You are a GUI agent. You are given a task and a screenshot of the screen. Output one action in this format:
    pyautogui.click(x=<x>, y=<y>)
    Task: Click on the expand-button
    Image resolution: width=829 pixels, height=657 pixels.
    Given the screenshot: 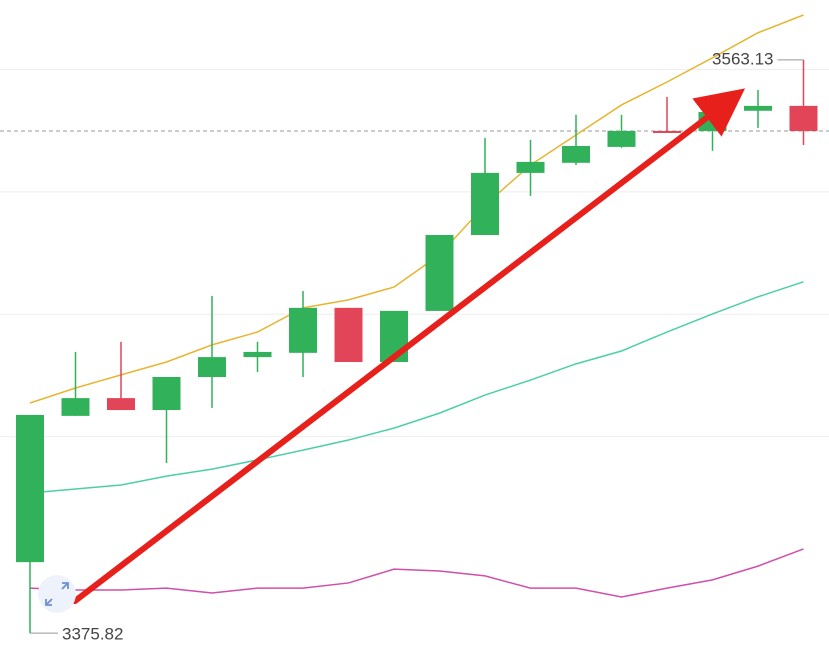 What is the action you would take?
    pyautogui.click(x=57, y=594)
    